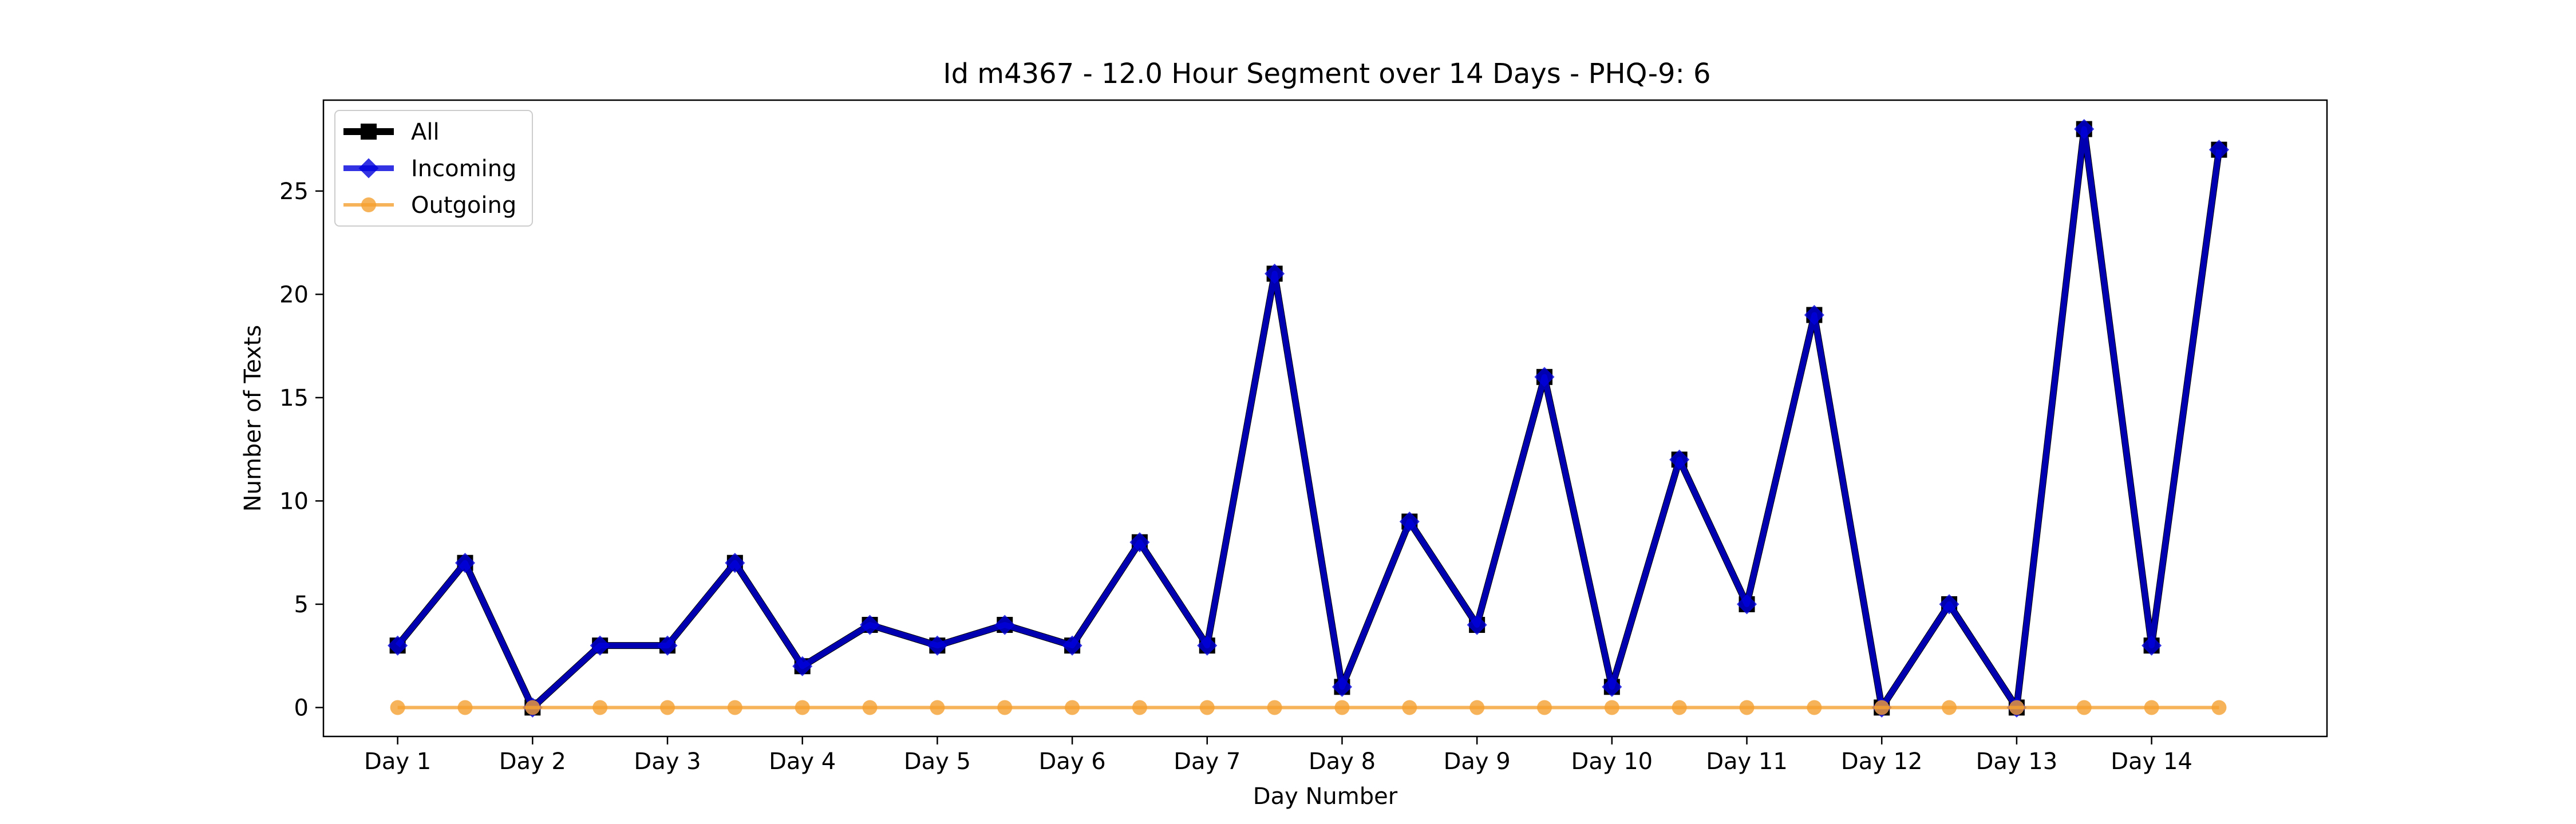  What do you see at coordinates (294, 501) in the screenshot?
I see `y-tick-label: 10` at bounding box center [294, 501].